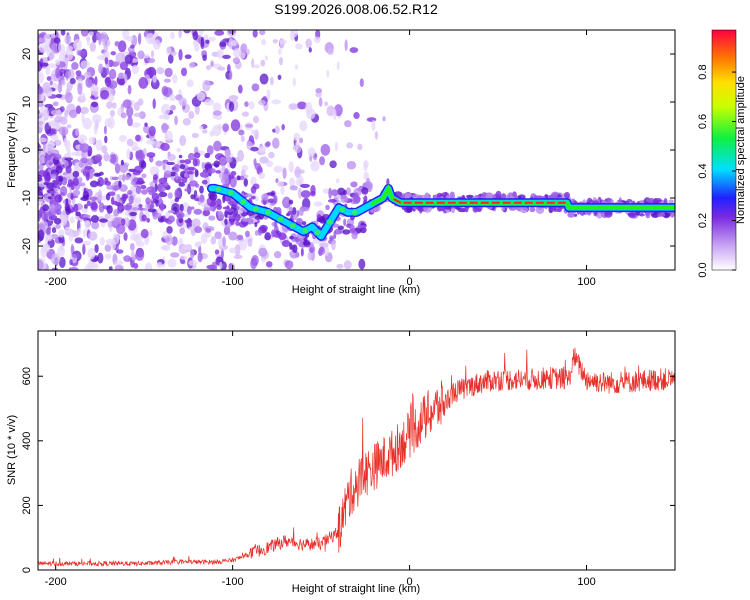 The height and width of the screenshot is (600, 750). Describe the element at coordinates (356, 290) in the screenshot. I see `top-x-axis-label: Height of straight line (km)` at that location.